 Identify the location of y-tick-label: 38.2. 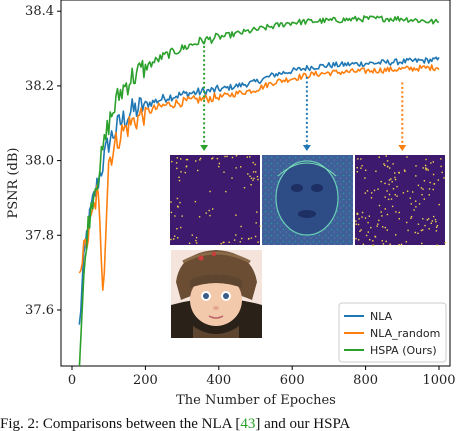
(39, 86).